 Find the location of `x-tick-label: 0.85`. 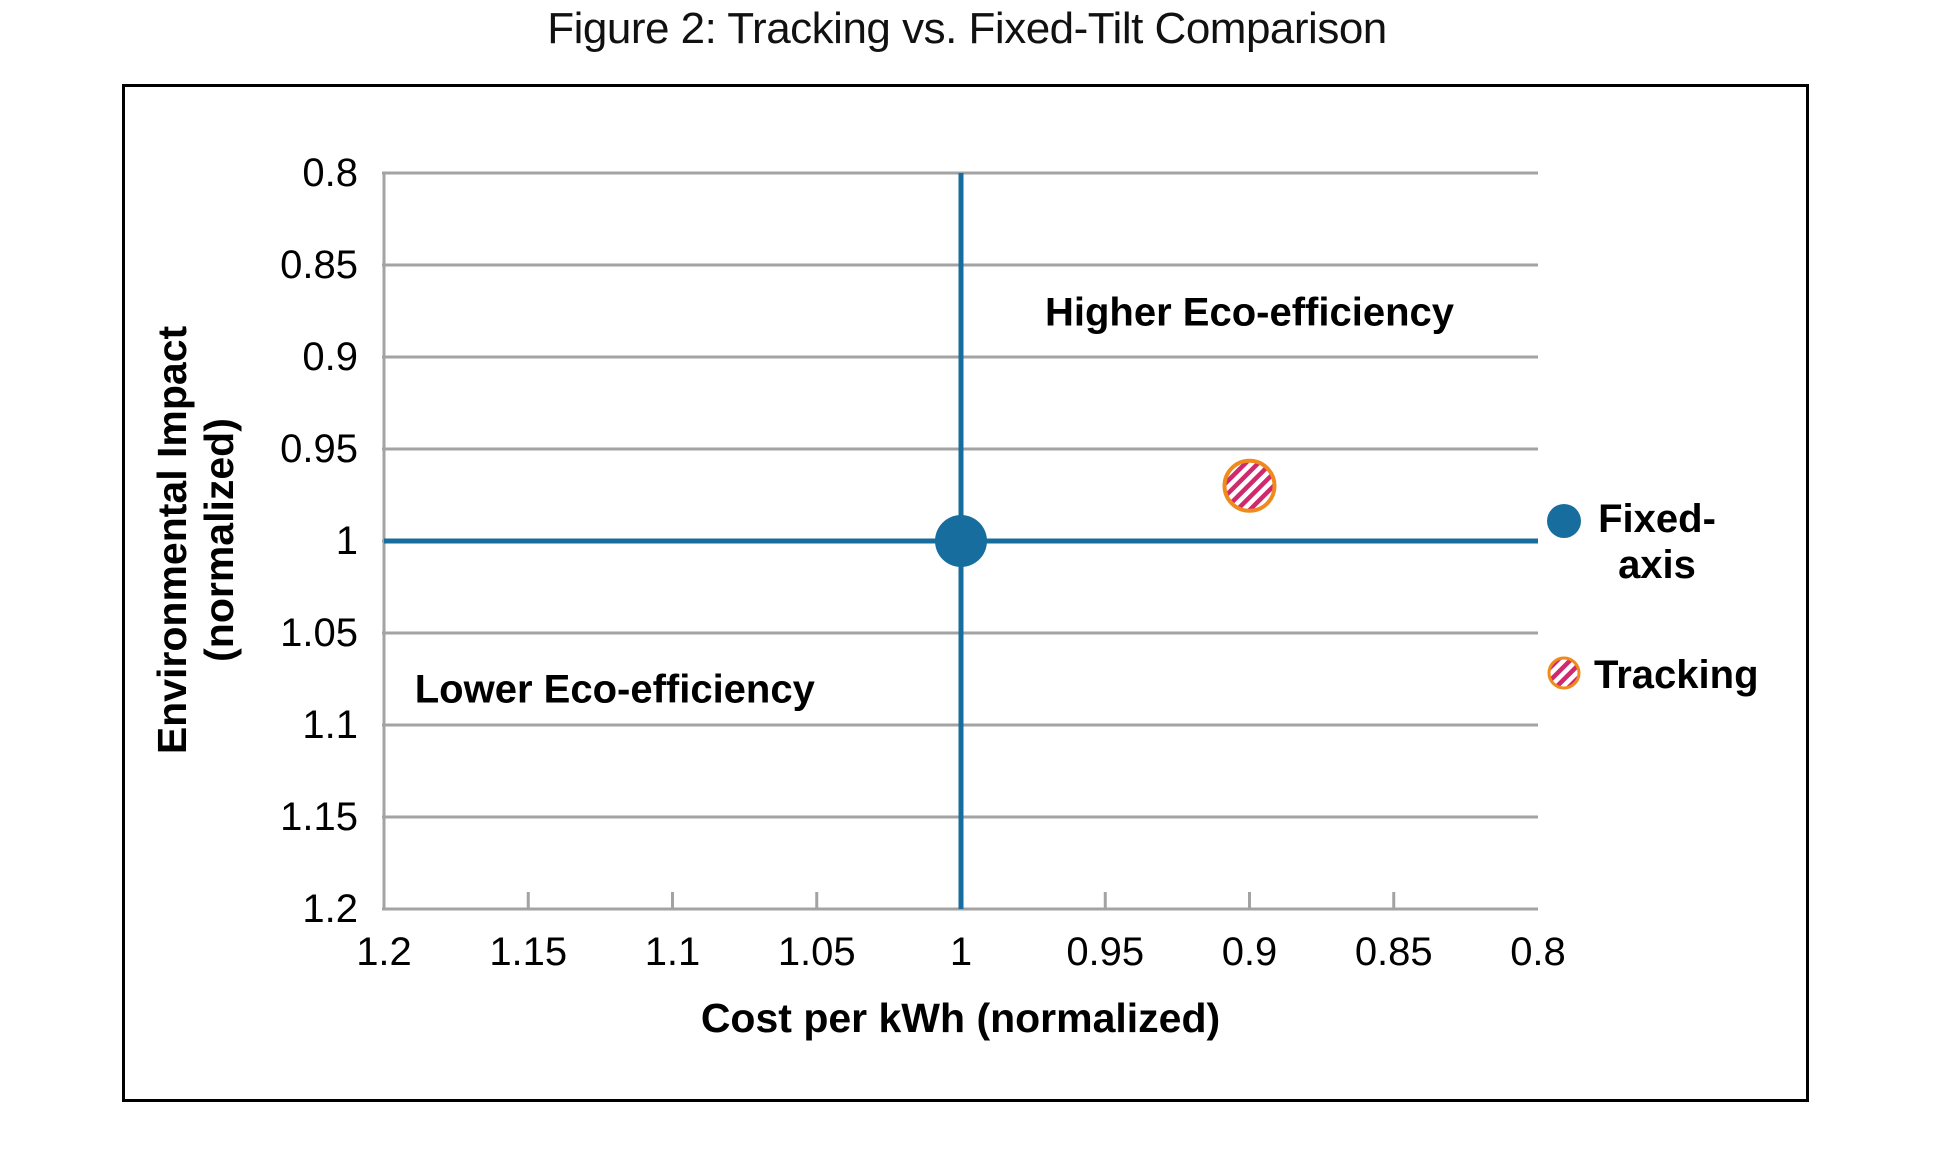

x-tick-label: 0.85 is located at coordinates (1393, 952).